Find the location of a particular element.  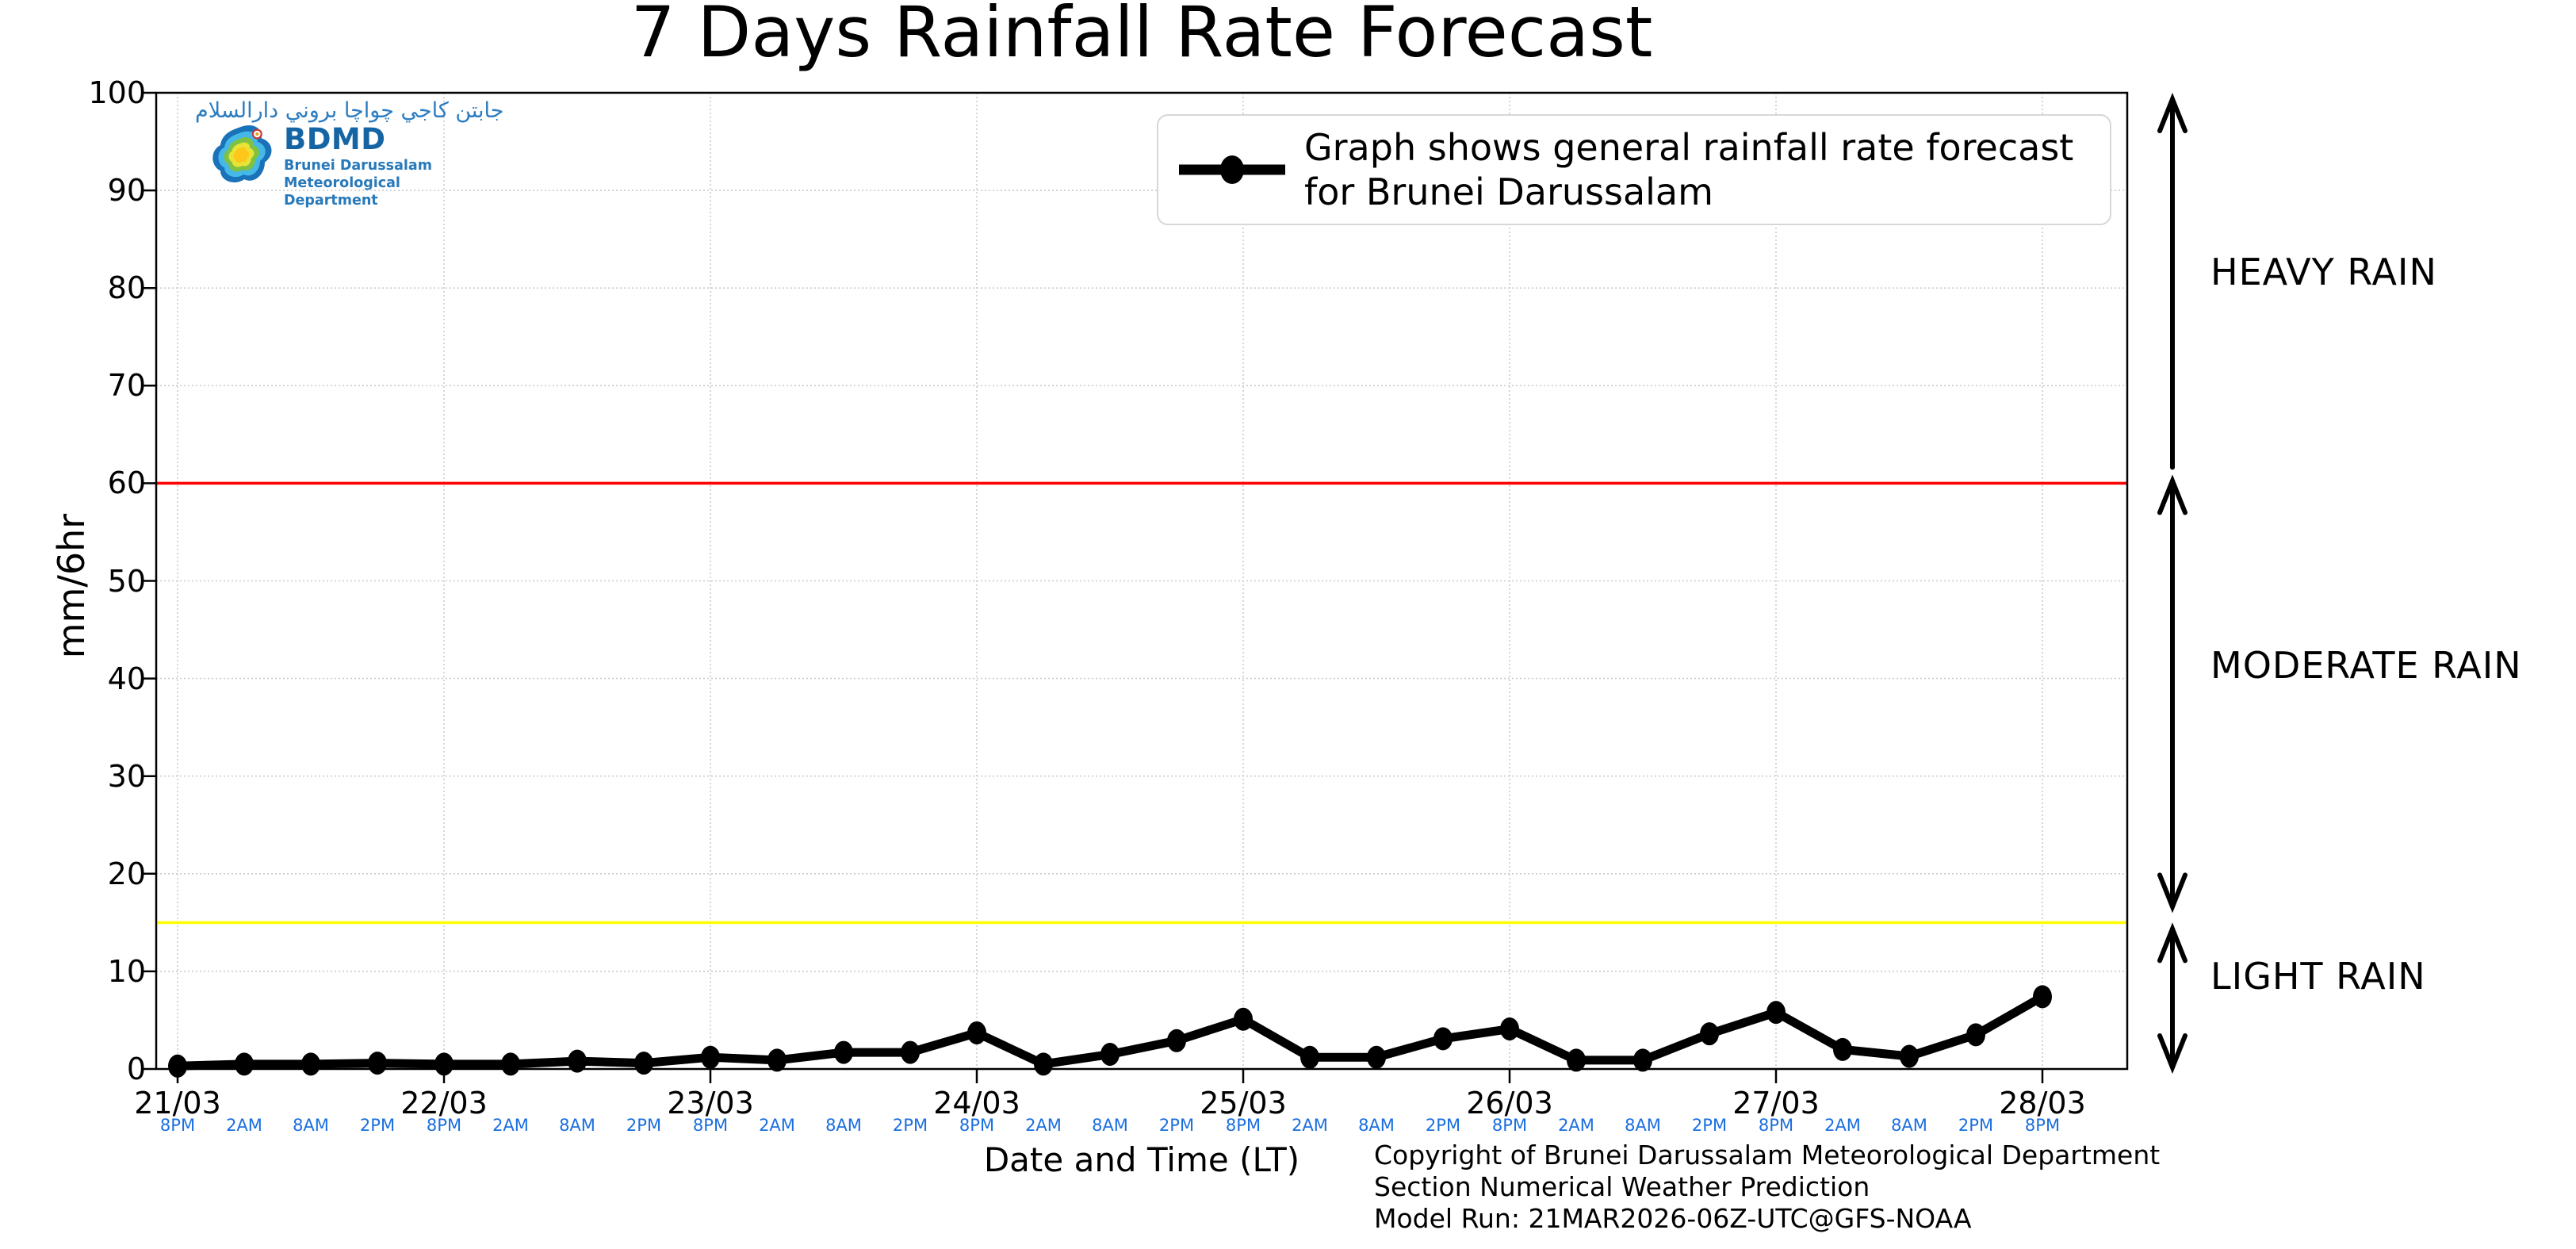

x-date-label: 22/03 is located at coordinates (444, 1103).